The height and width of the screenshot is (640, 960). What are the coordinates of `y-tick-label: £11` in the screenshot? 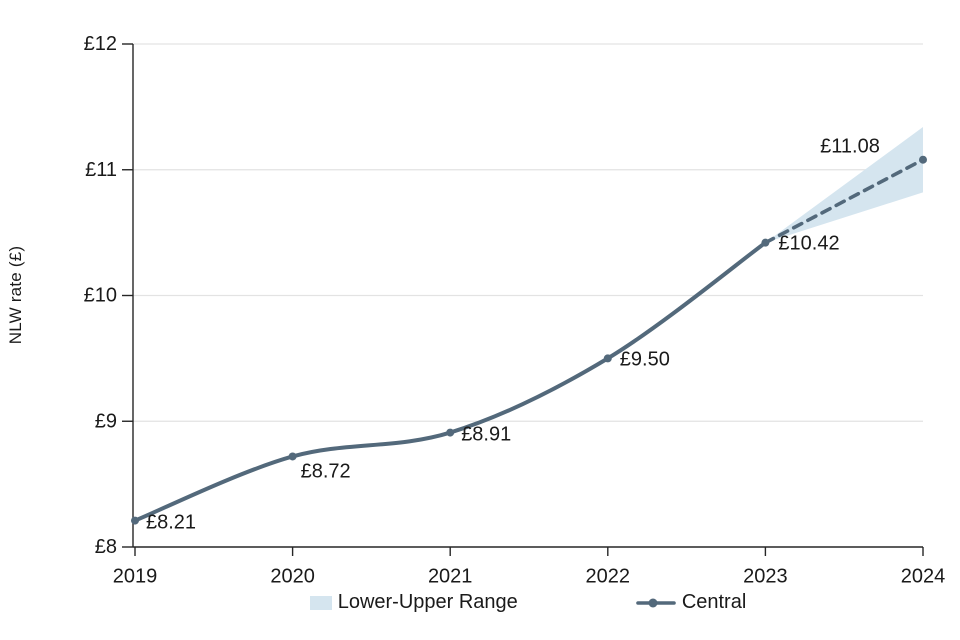 It's located at (101, 170).